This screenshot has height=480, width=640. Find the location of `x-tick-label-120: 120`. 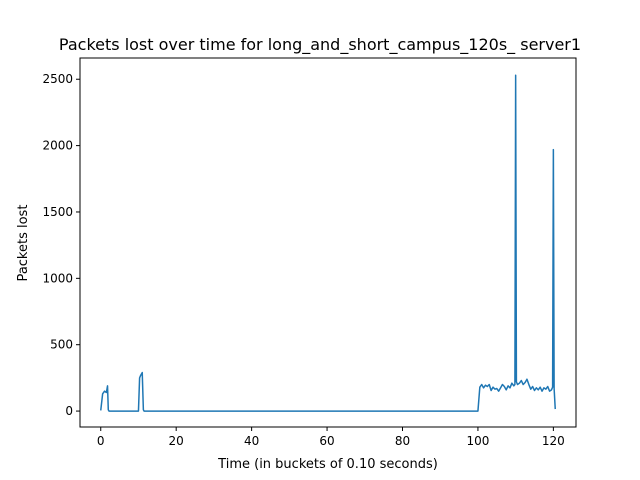

x-tick-label-120: 120 is located at coordinates (553, 441).